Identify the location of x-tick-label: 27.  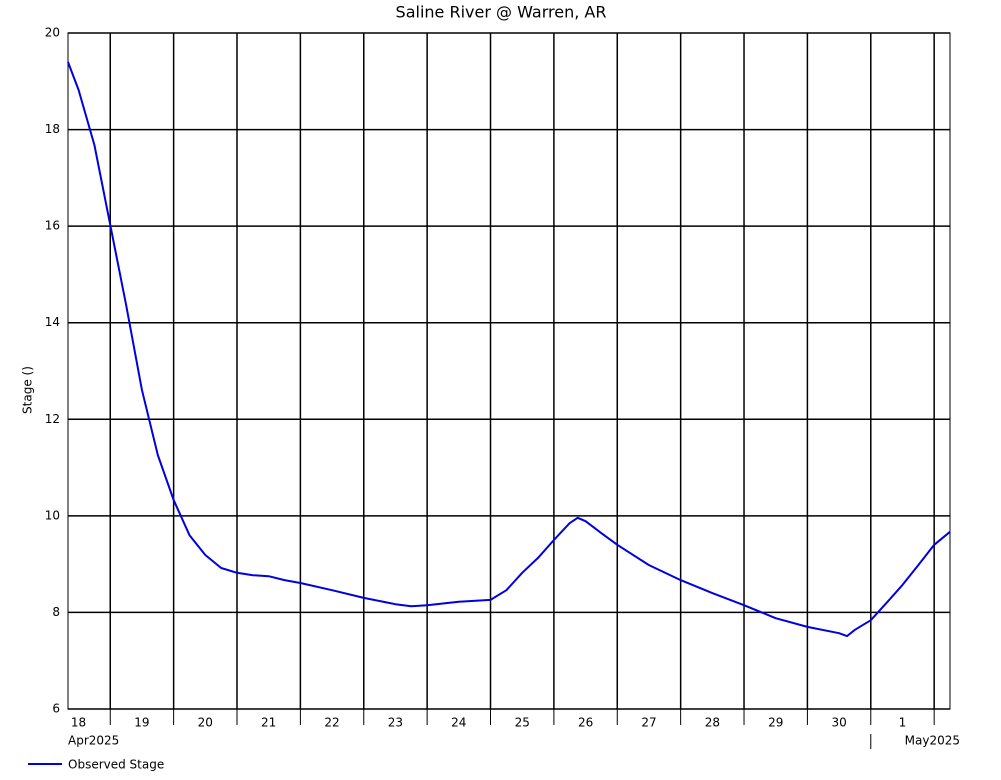
(648, 723).